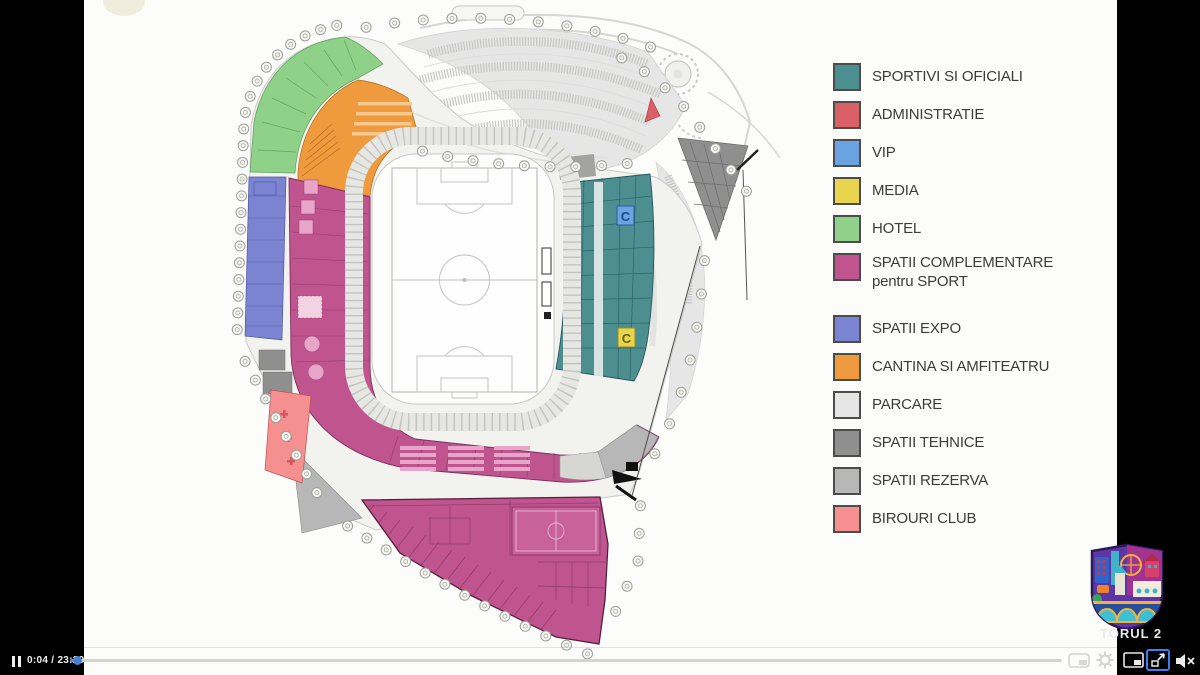 Image resolution: width=1200 pixels, height=675 pixels. What do you see at coordinates (265, 258) in the screenshot?
I see `zone-spatii-expo` at bounding box center [265, 258].